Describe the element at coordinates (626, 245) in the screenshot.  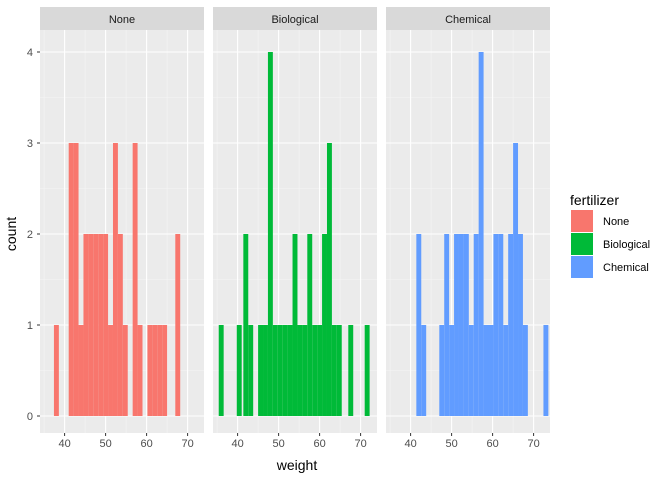
I see `legend-label-biological: Biological` at that location.